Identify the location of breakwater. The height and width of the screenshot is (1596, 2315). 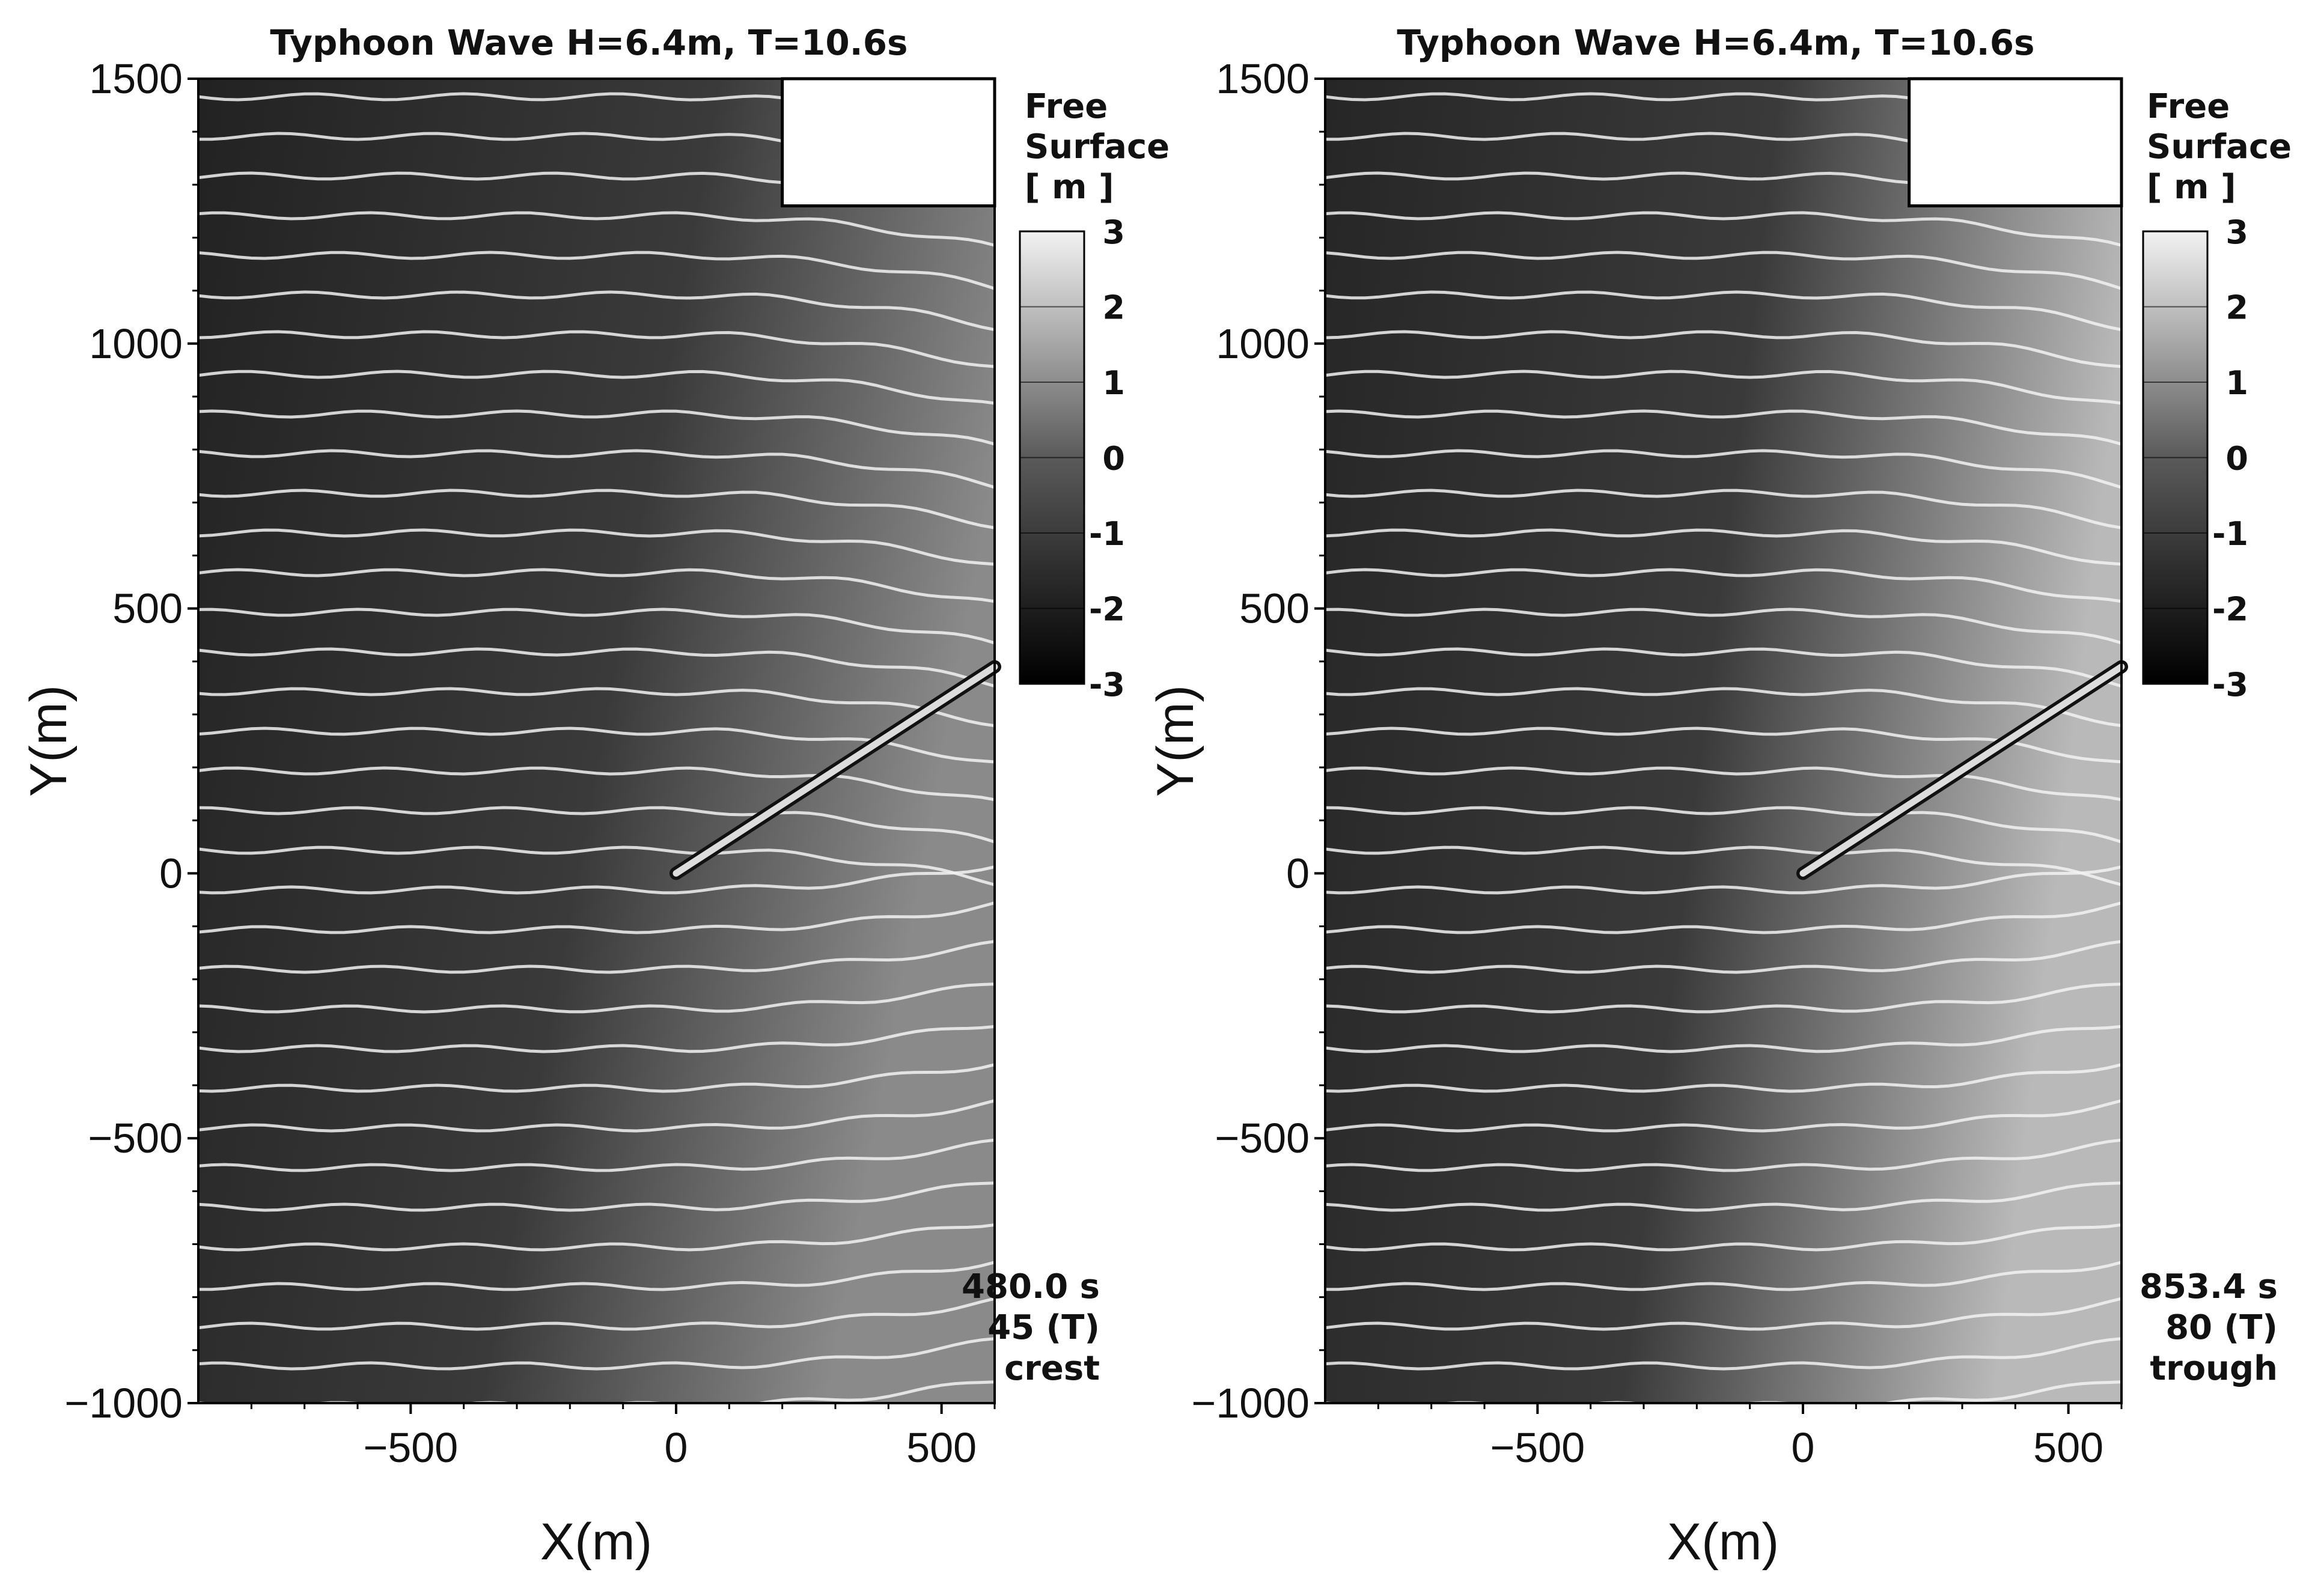
(1962, 770).